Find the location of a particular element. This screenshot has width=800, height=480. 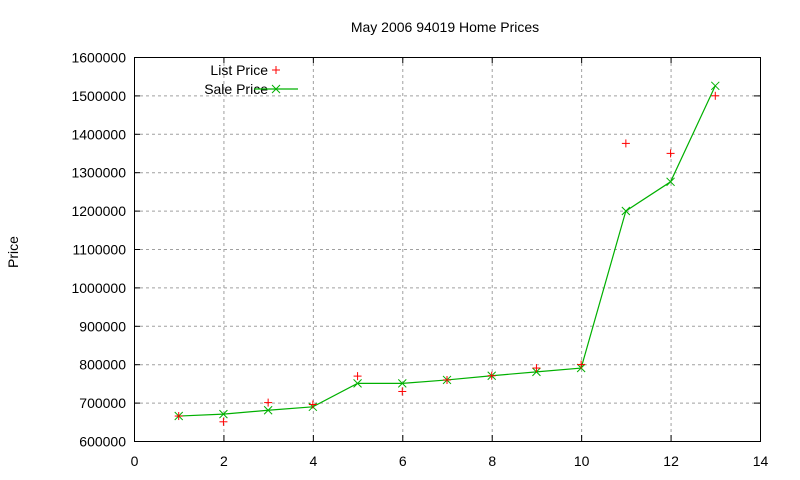

x-tick-label: 14 is located at coordinates (761, 461).